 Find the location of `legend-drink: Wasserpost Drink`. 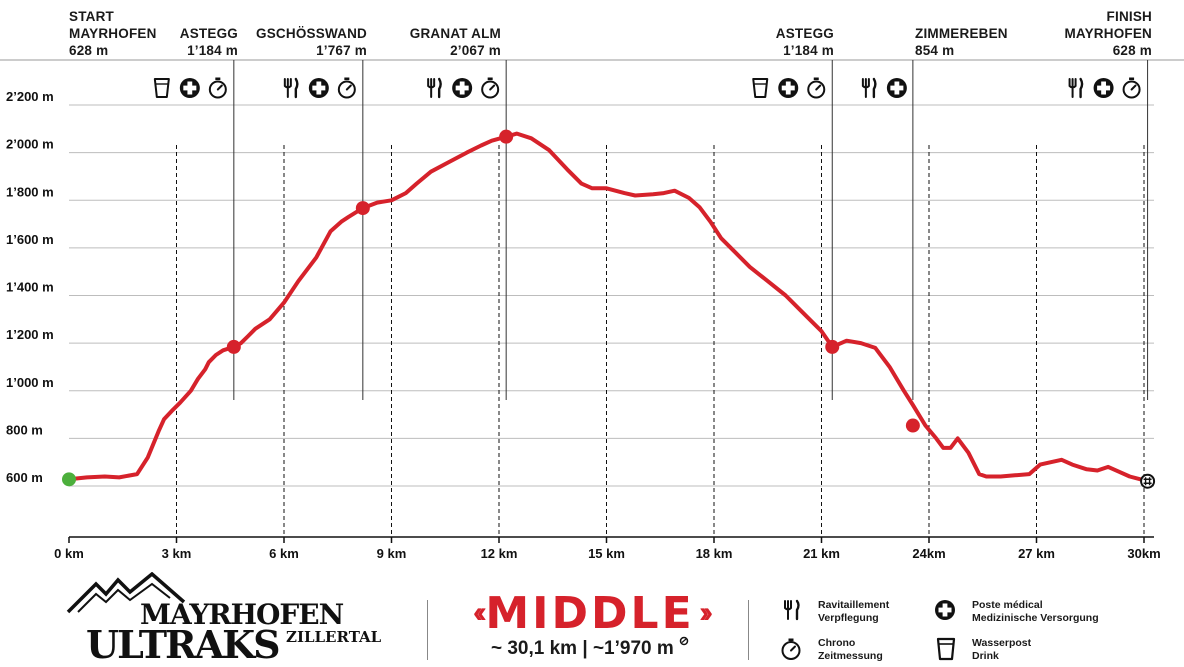

legend-drink: Wasserpost Drink is located at coordinates (1001, 650).